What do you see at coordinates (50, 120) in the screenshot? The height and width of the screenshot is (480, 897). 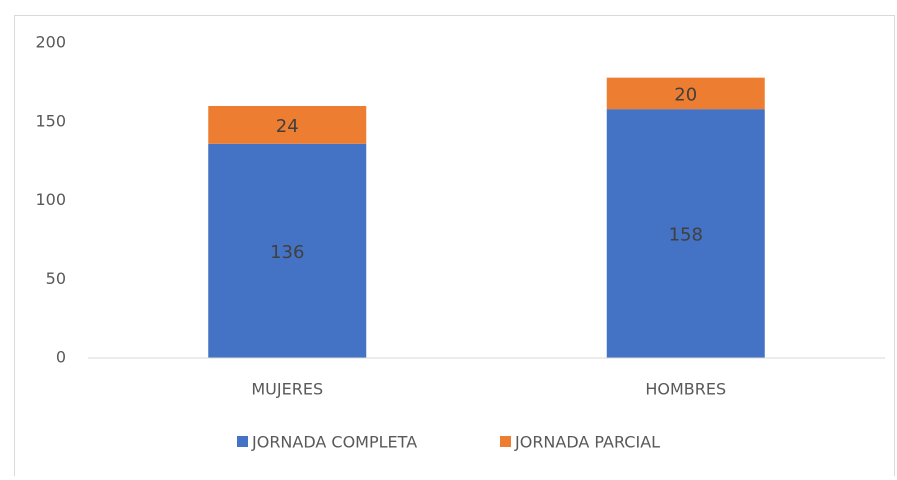 I see `y-tick-label: 150` at bounding box center [50, 120].